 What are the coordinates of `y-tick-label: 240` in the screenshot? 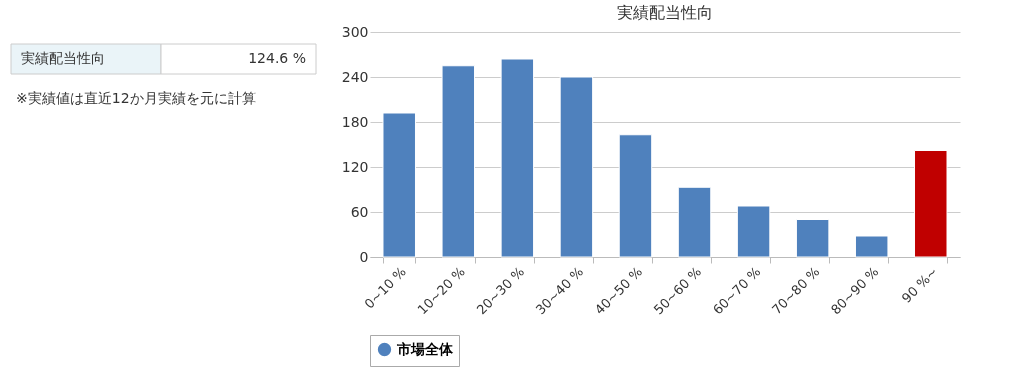 It's located at (355, 76).